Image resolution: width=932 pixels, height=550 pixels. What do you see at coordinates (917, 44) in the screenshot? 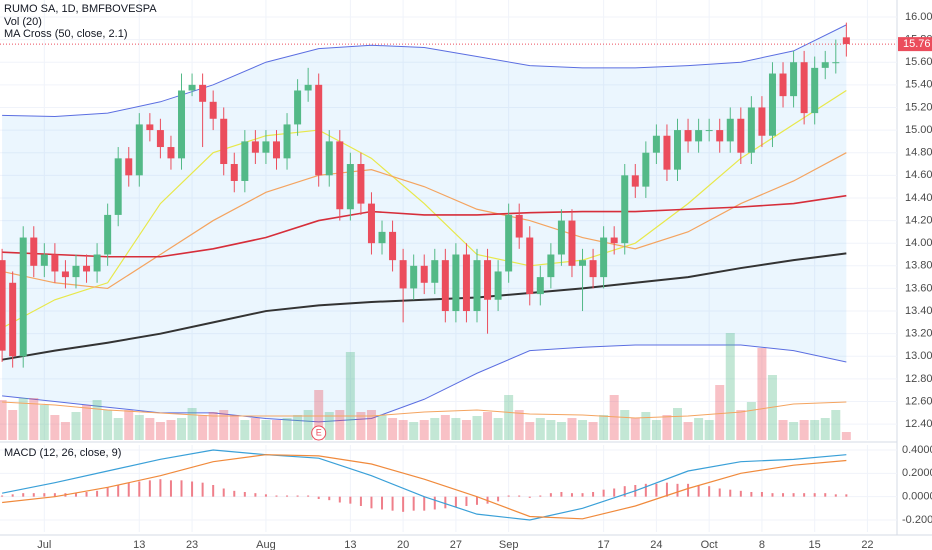
I see `last-price-label: 15.76` at bounding box center [917, 44].